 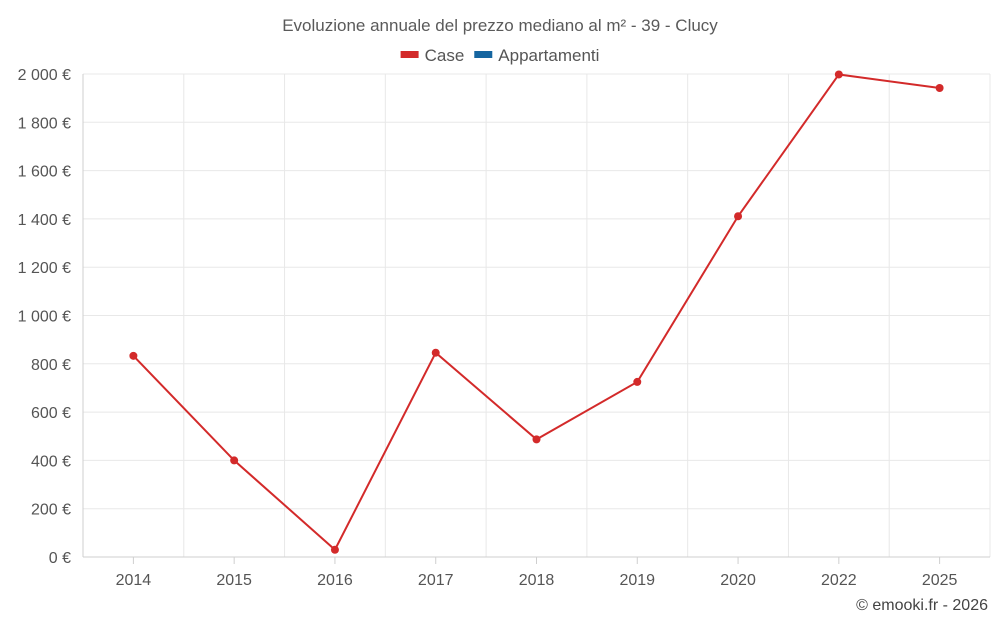 What do you see at coordinates (51, 461) in the screenshot?
I see `y-tick-label: 400 €` at bounding box center [51, 461].